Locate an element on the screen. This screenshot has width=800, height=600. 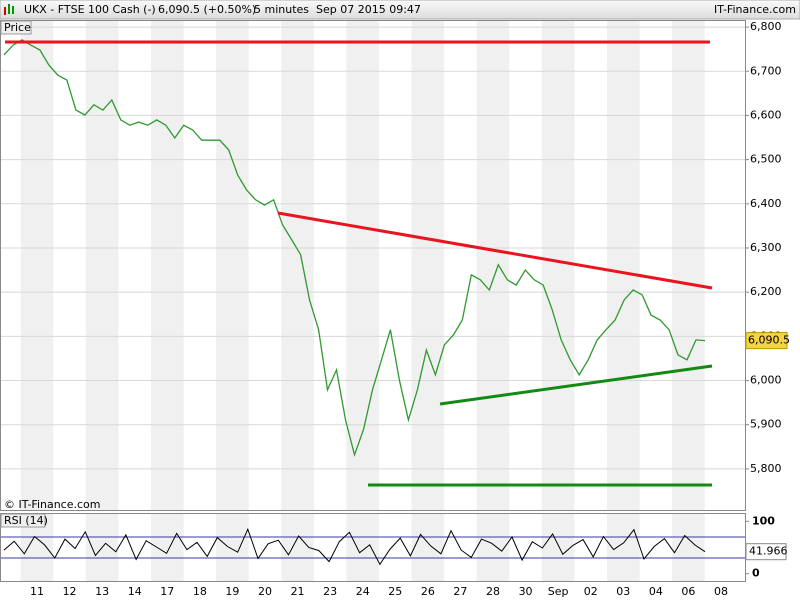
rsi-label-box is located at coordinates (23, 520).